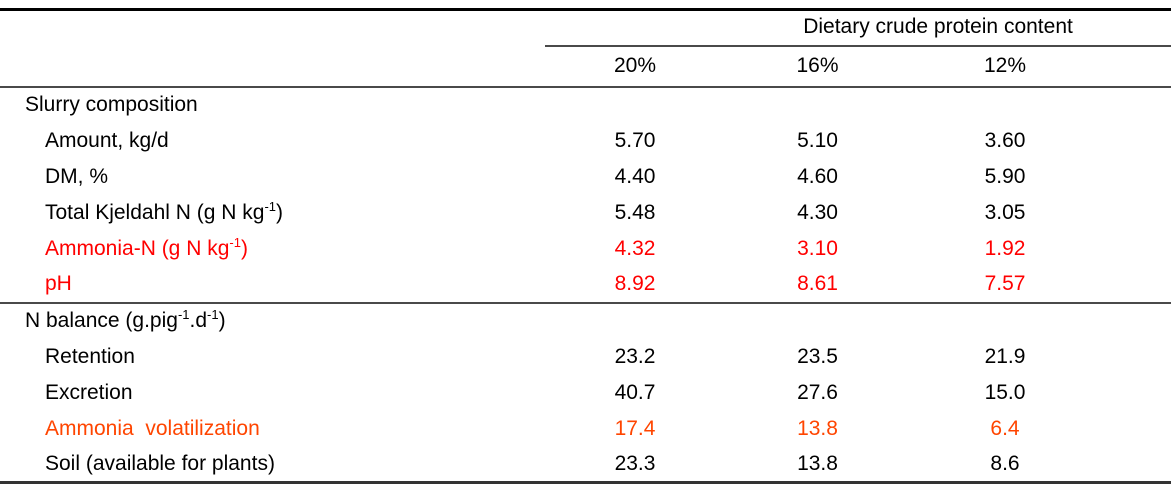 The image size is (1171, 491). What do you see at coordinates (585, 465) in the screenshot?
I see `table-row: Soil (available for plants) 23.3 13.8 8.6` at bounding box center [585, 465].